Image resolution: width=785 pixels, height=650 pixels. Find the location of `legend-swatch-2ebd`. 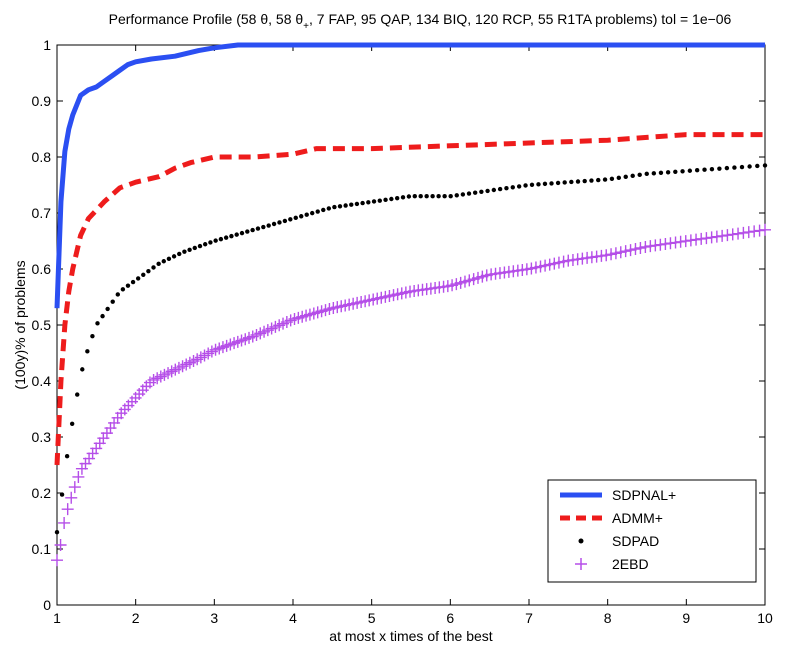

legend-swatch-2ebd is located at coordinates (581, 564).